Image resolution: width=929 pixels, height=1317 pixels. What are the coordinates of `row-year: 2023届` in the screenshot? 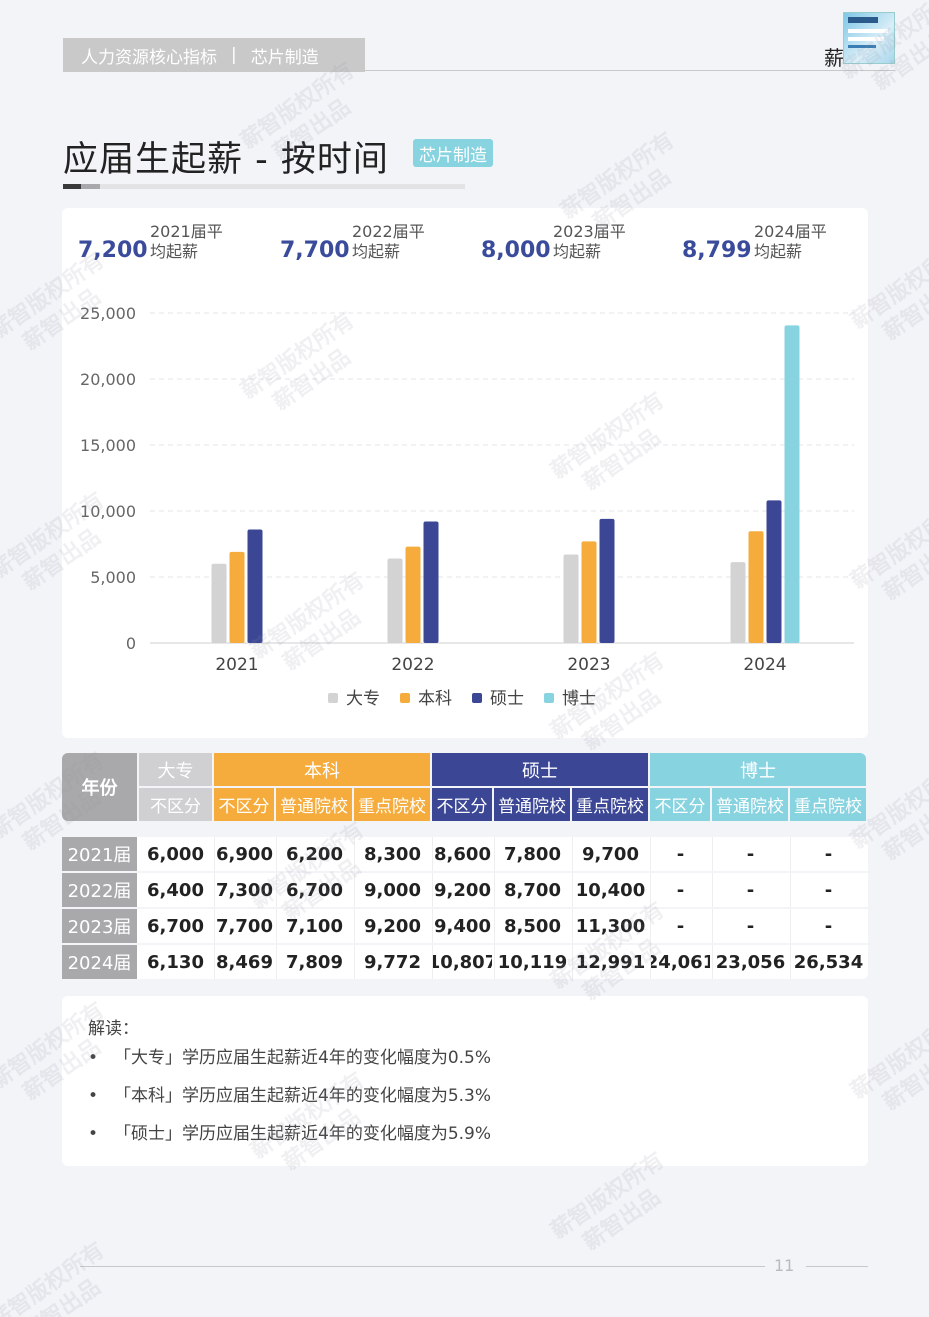 It's located at (99, 926).